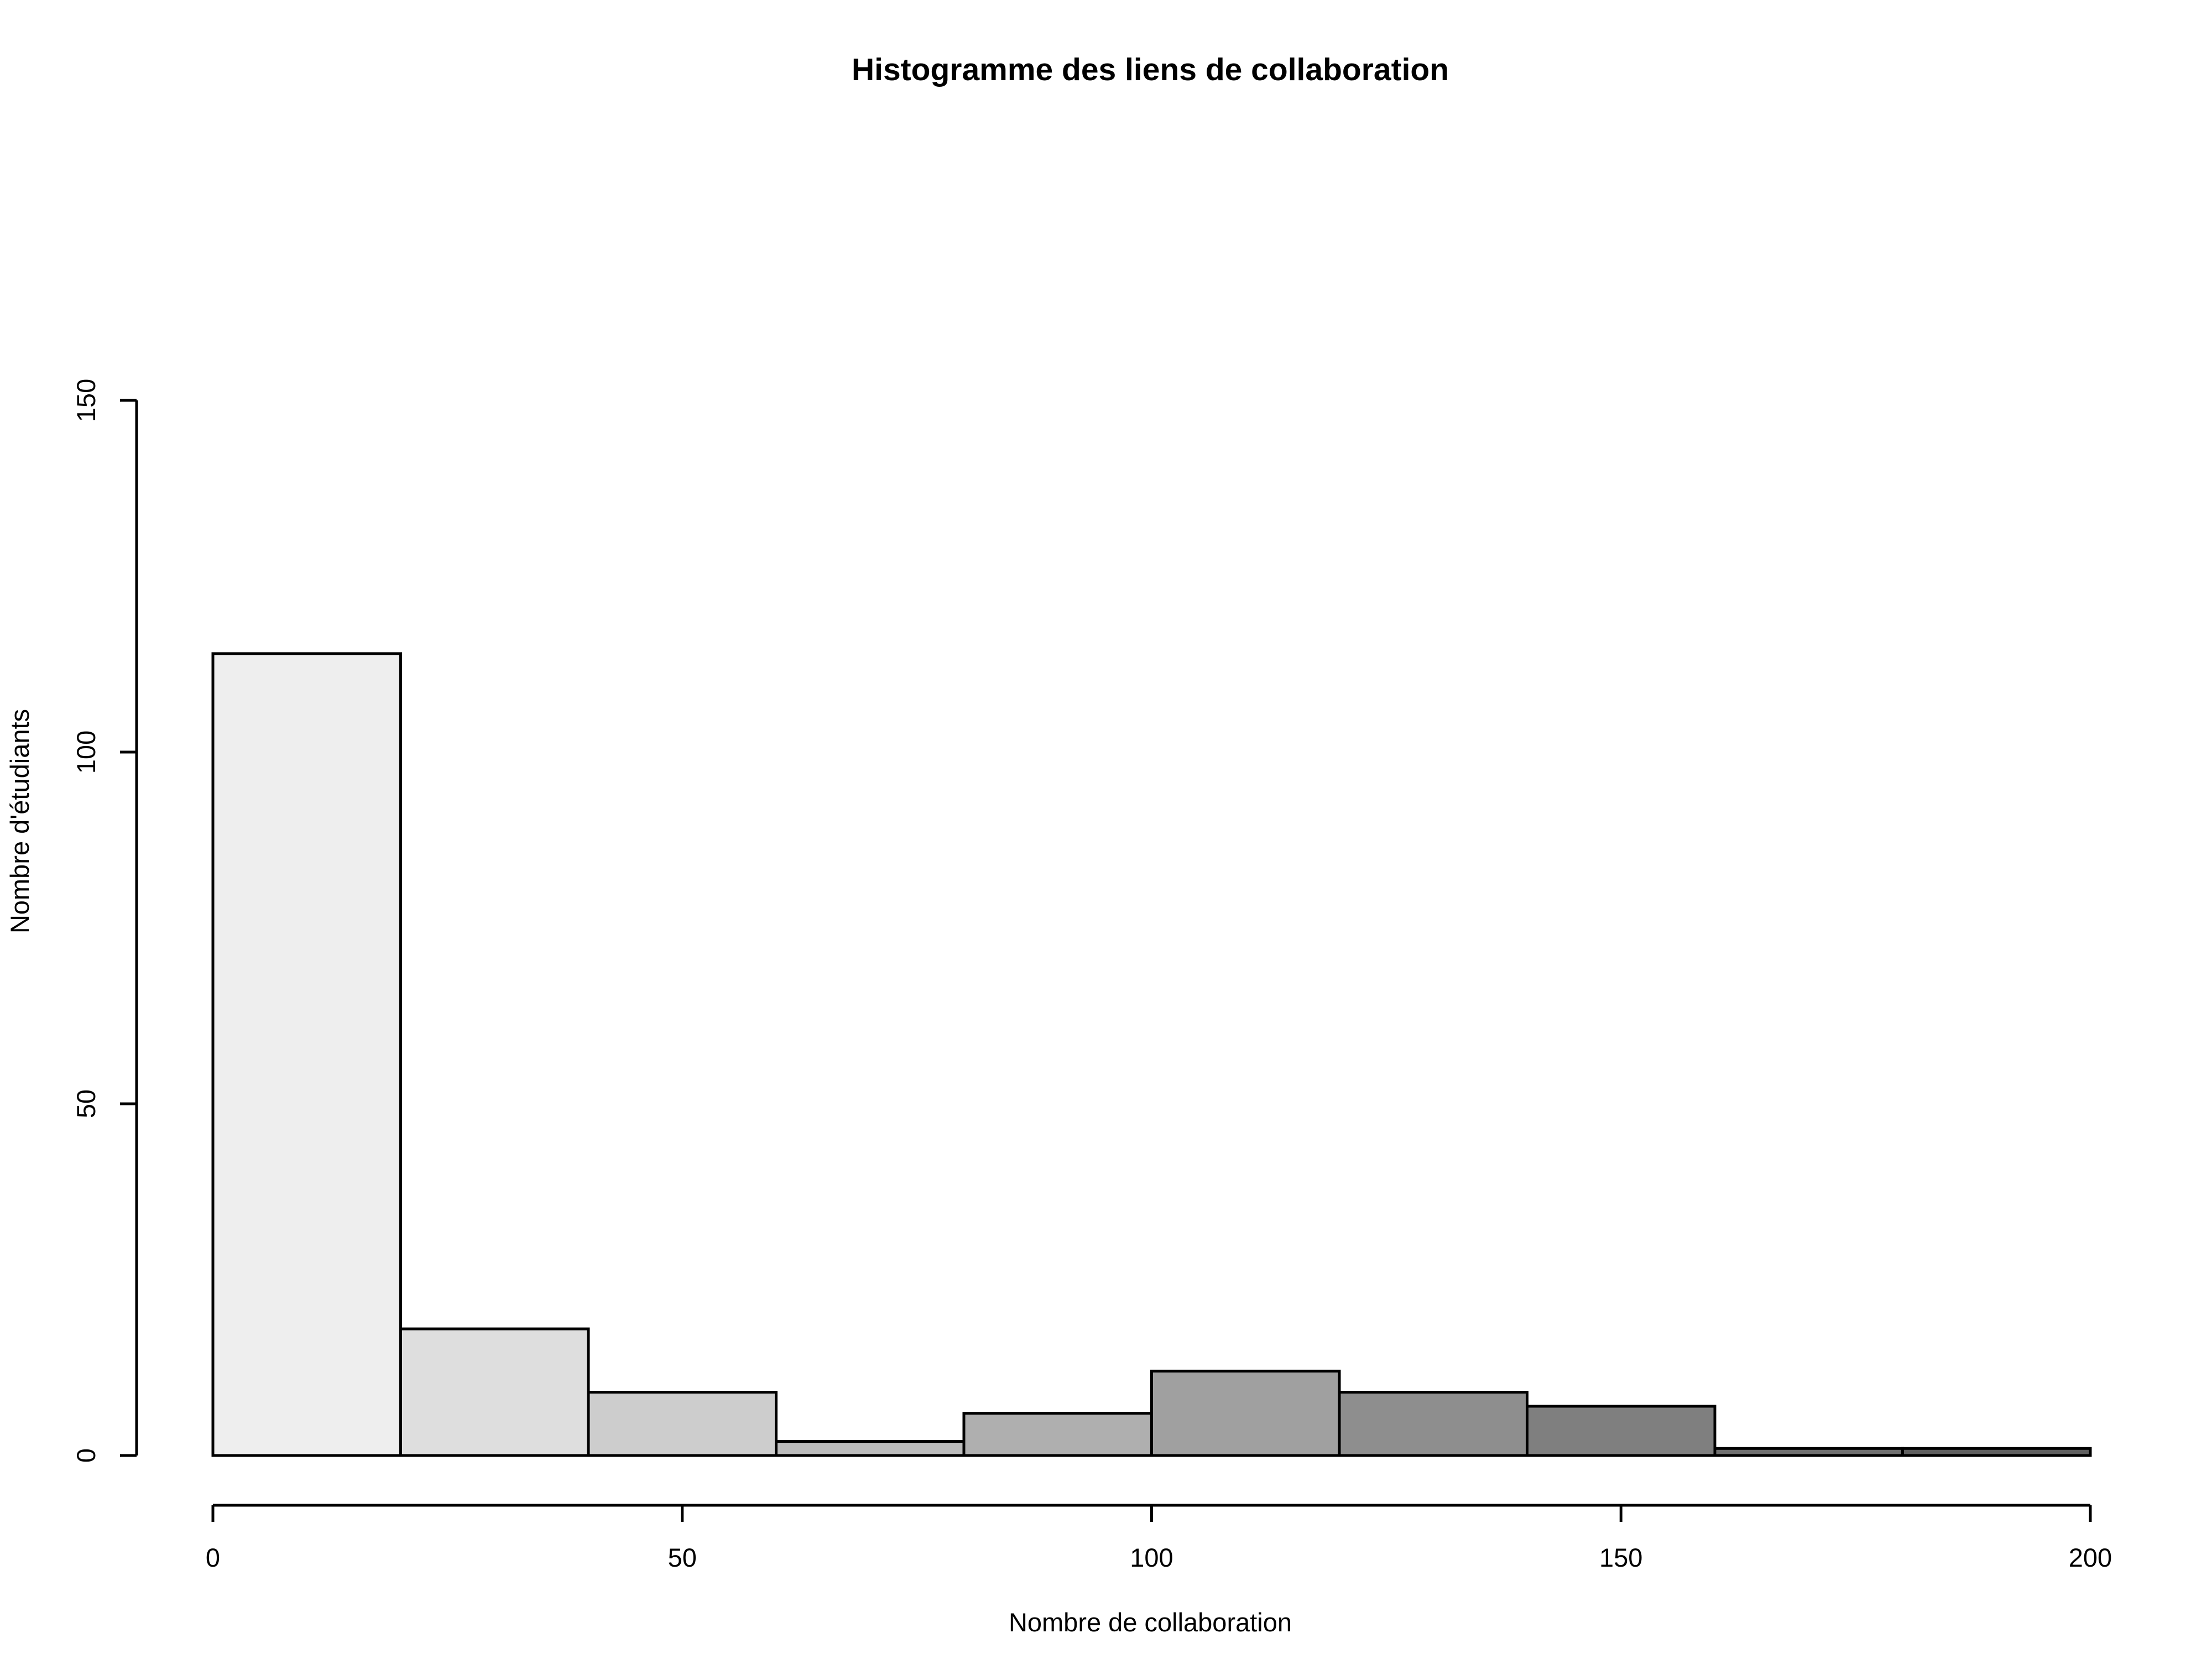 Image resolution: width=2212 pixels, height=1659 pixels. What do you see at coordinates (1151, 1558) in the screenshot?
I see `x-tick-label-2: 100` at bounding box center [1151, 1558].